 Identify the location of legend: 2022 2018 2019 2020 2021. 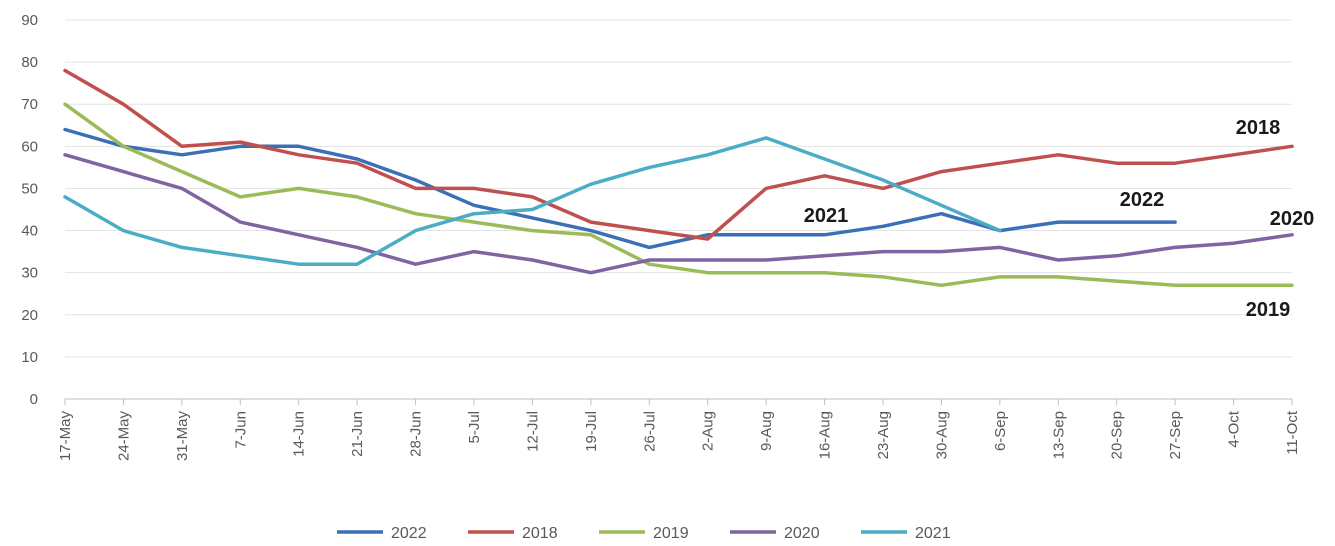
(644, 533).